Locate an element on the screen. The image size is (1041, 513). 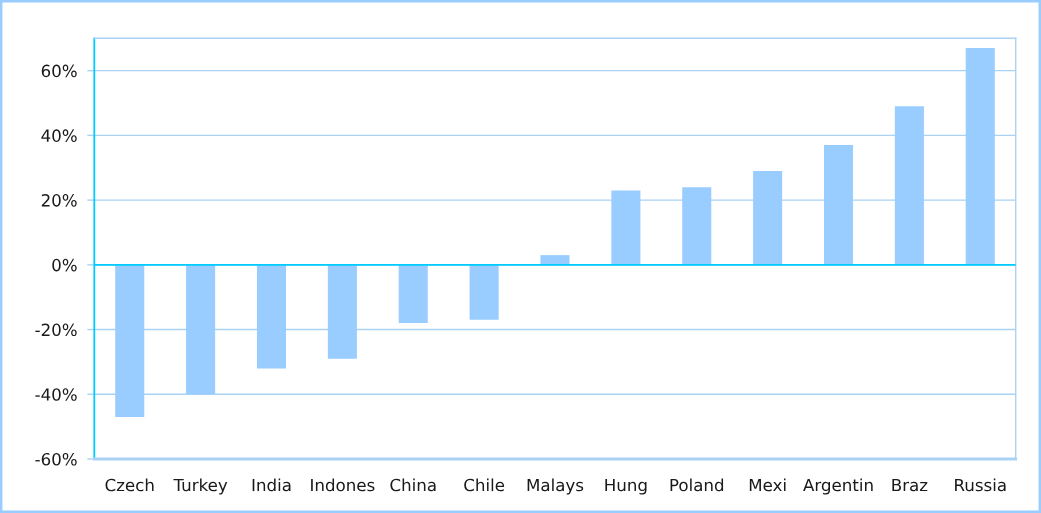
x-tick-label: Chile is located at coordinates (484, 485).